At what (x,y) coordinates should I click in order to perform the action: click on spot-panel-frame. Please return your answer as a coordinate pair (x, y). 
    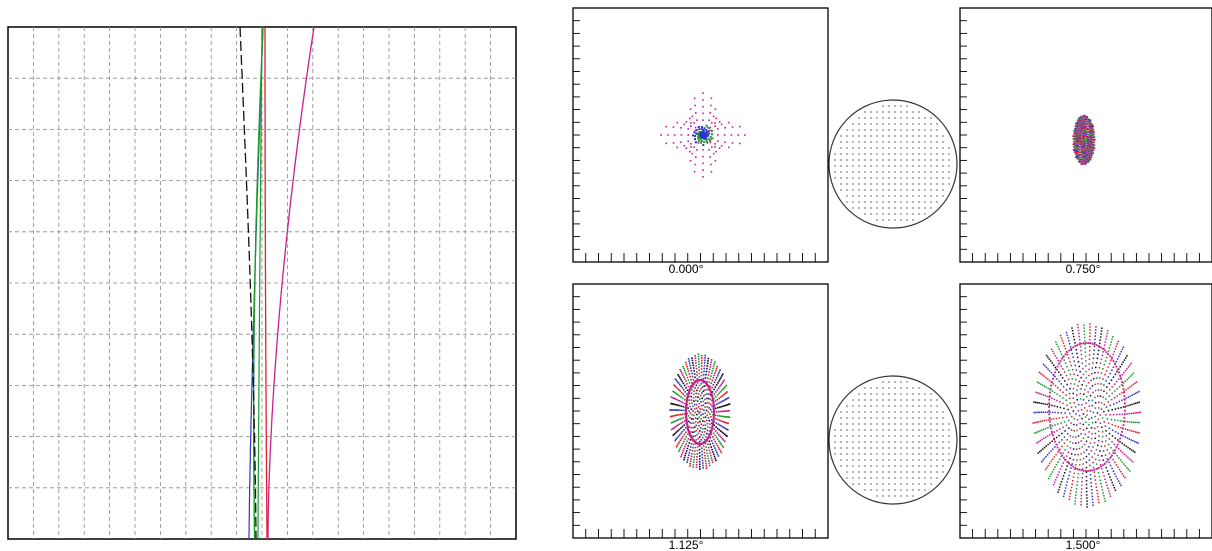
    Looking at the image, I should click on (700, 411).